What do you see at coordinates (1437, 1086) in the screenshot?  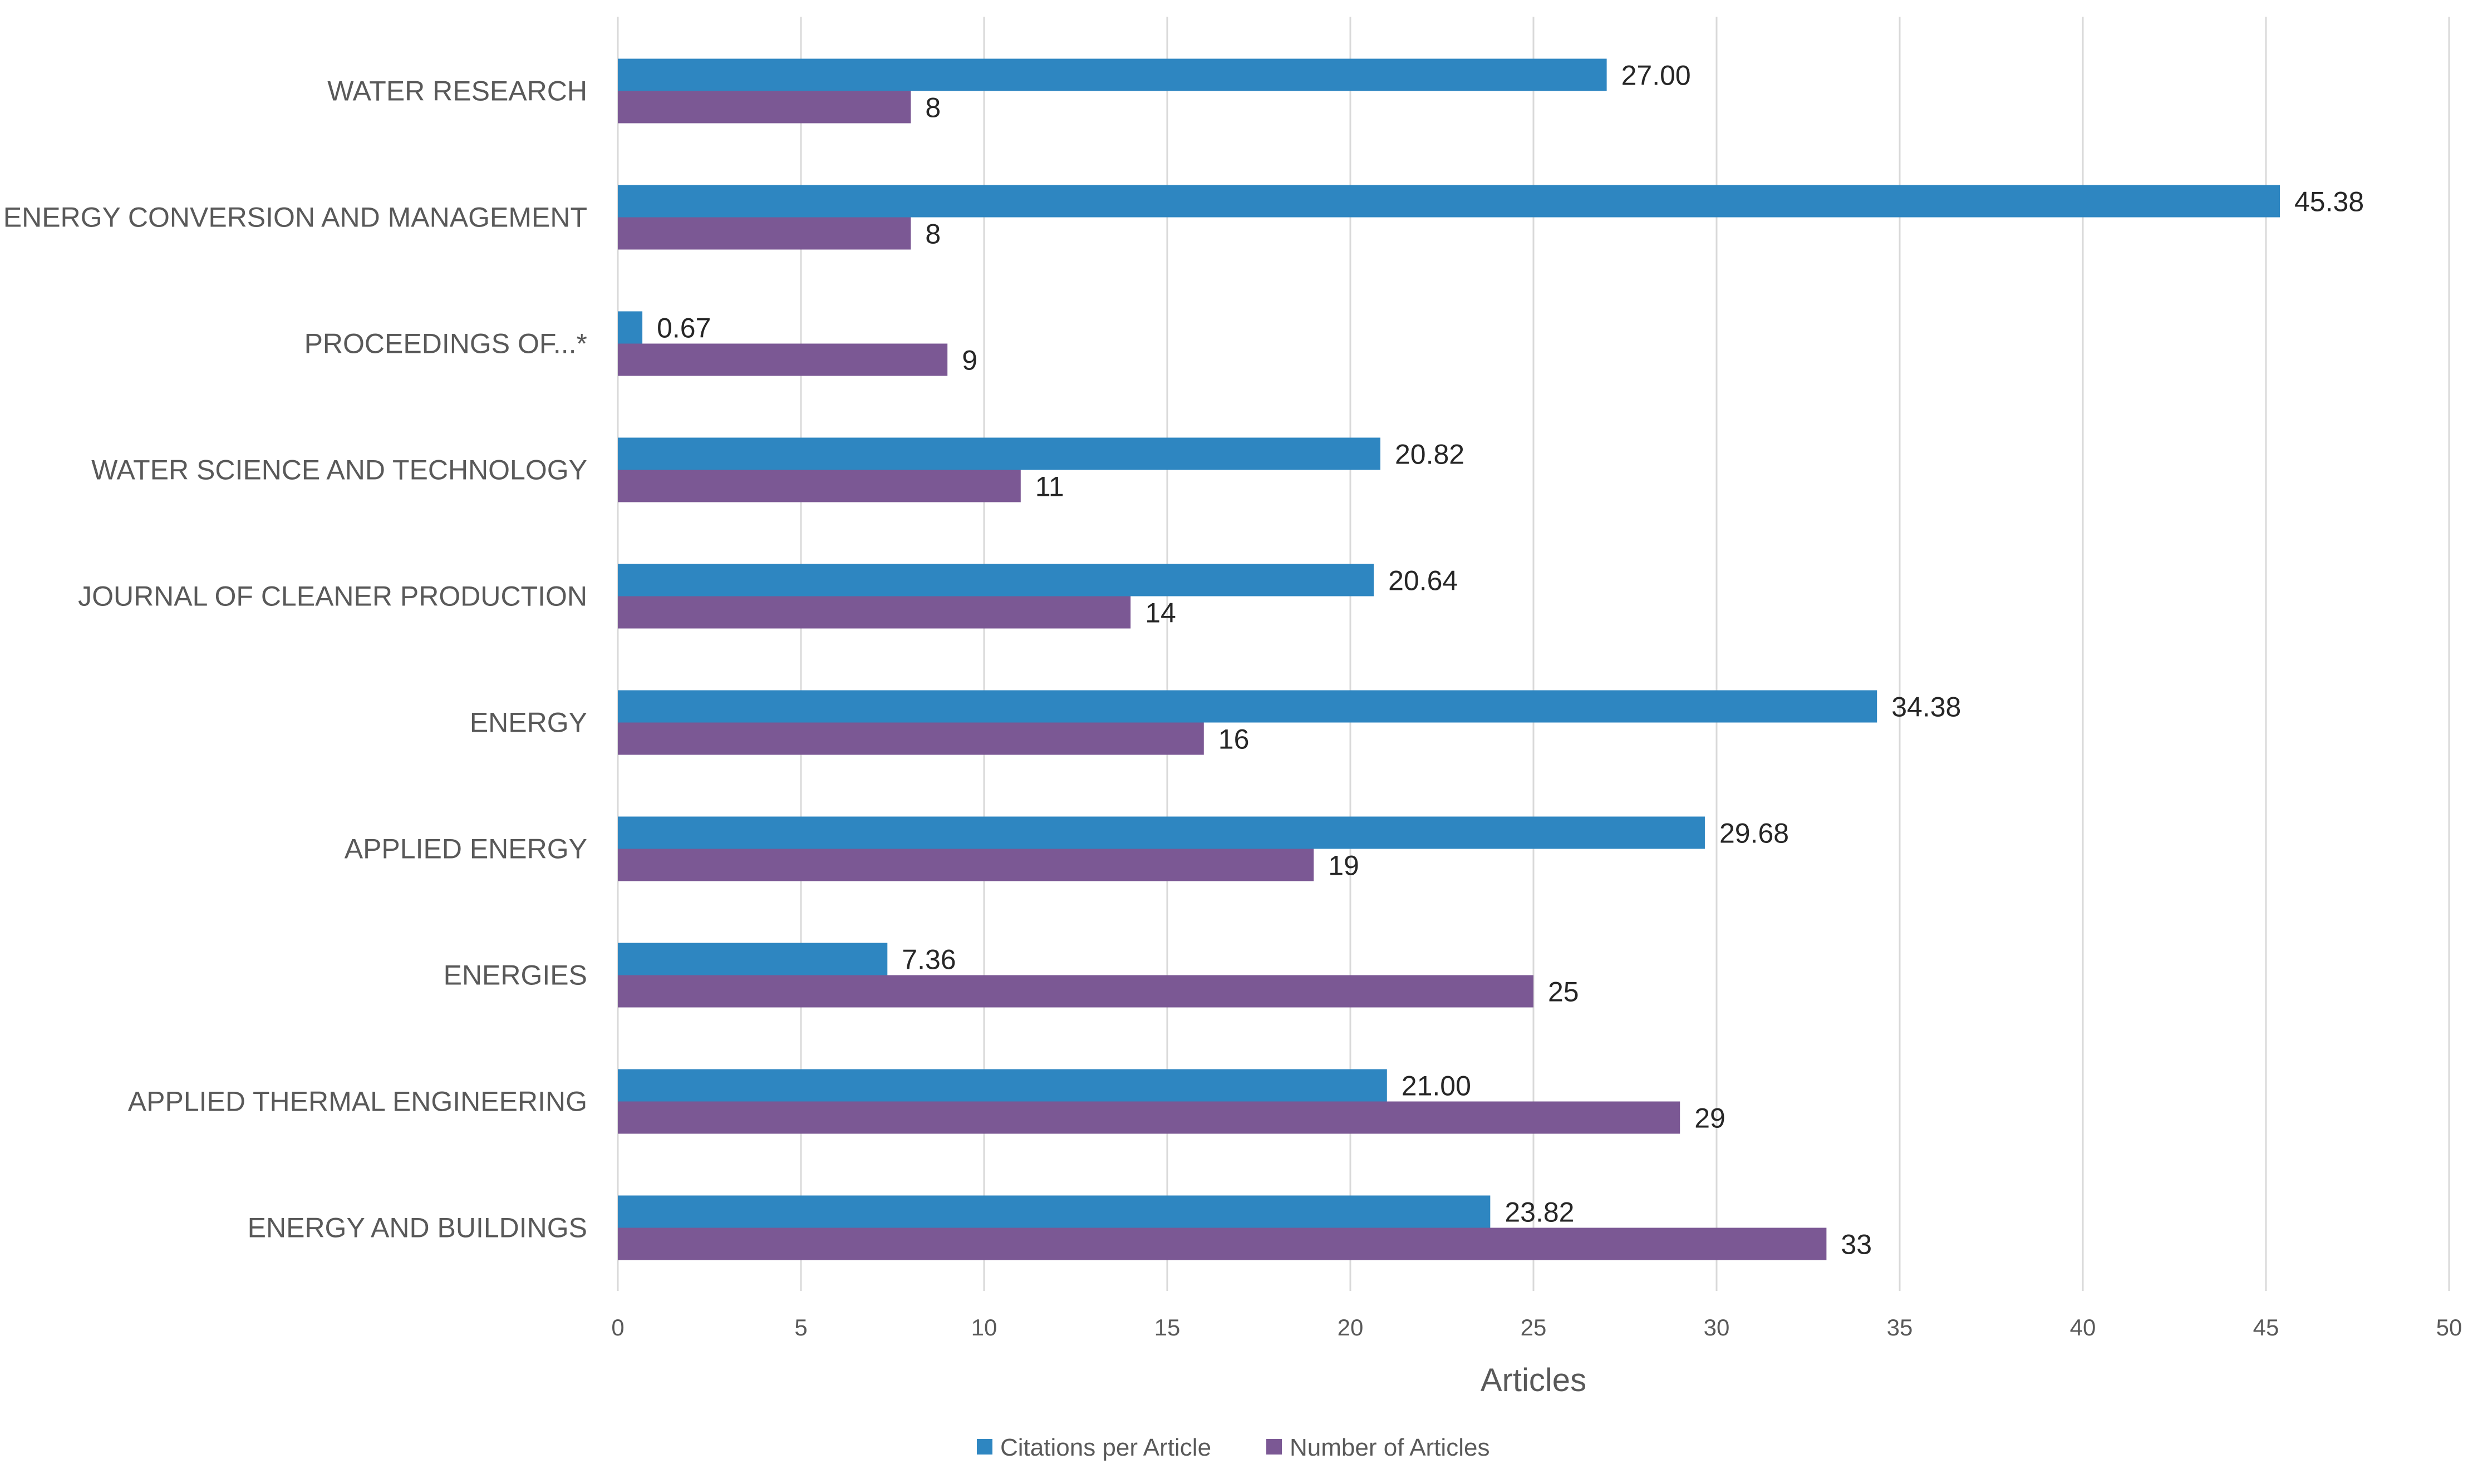 I see `data-label: 21.00` at bounding box center [1437, 1086].